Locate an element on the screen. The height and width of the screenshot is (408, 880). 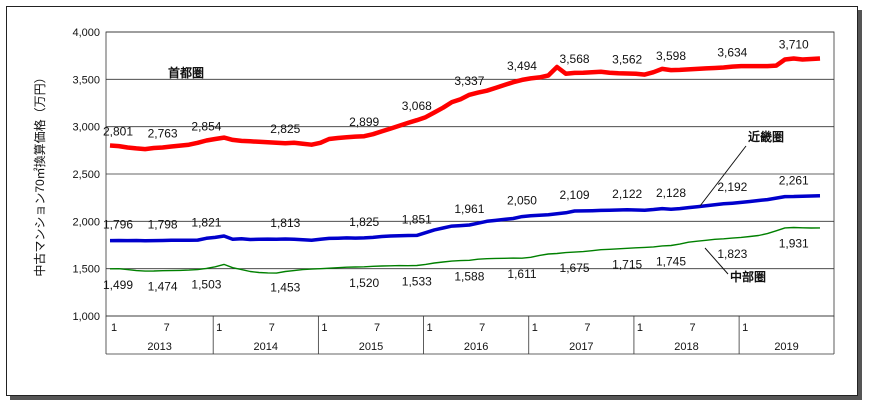
x-month-label-5: 7 is located at coordinates (377, 328).